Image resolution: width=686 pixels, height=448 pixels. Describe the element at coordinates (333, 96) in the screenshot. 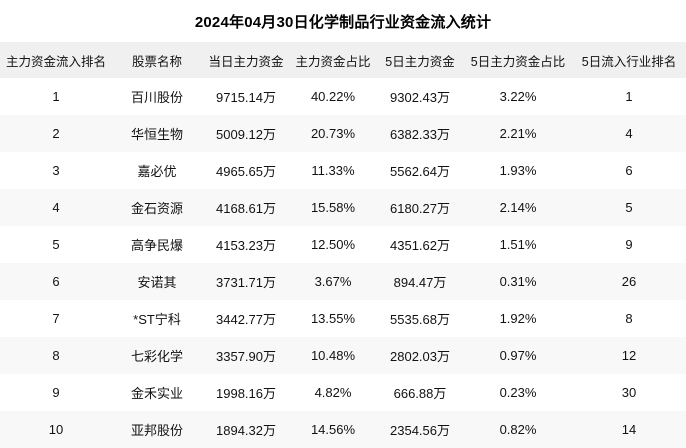

I see `cell-main-fund-ratio: 40.22%` at that location.